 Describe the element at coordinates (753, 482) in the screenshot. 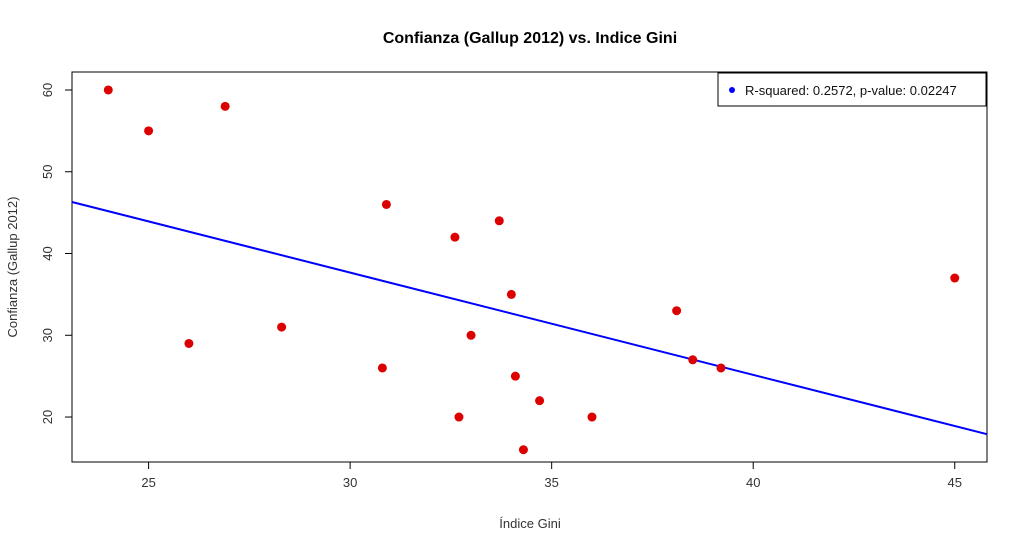

I see `x-tick-label: 40` at that location.